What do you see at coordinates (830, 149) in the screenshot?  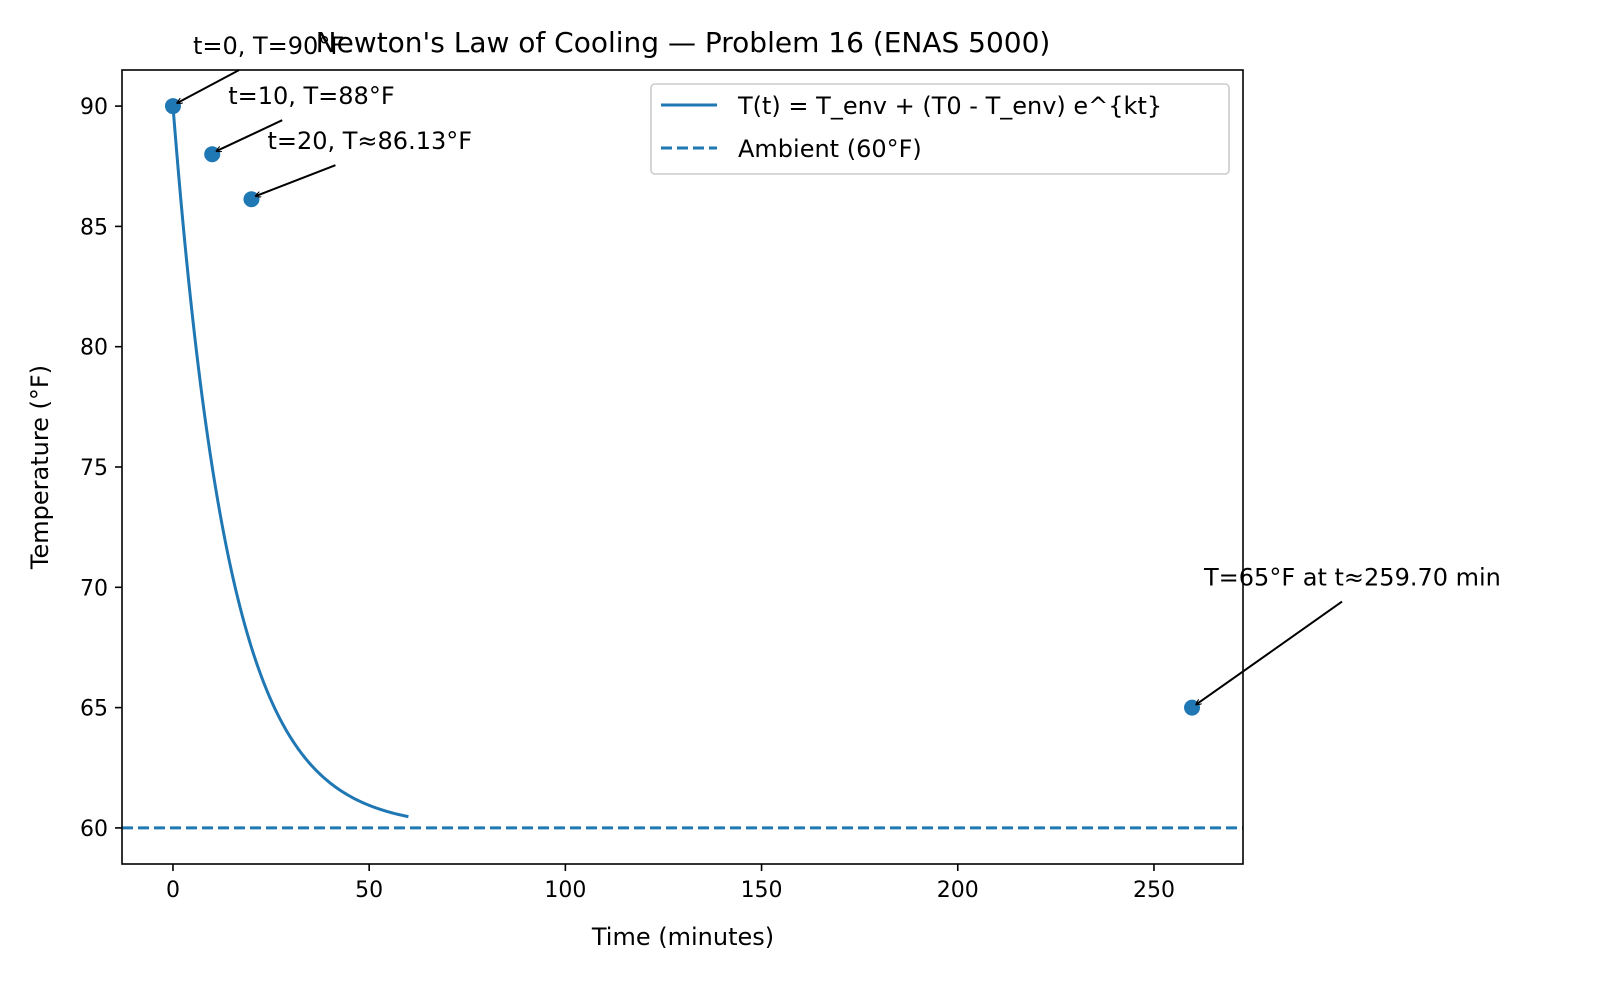 I see `legend-label-ambient: Ambient (60°F)` at bounding box center [830, 149].